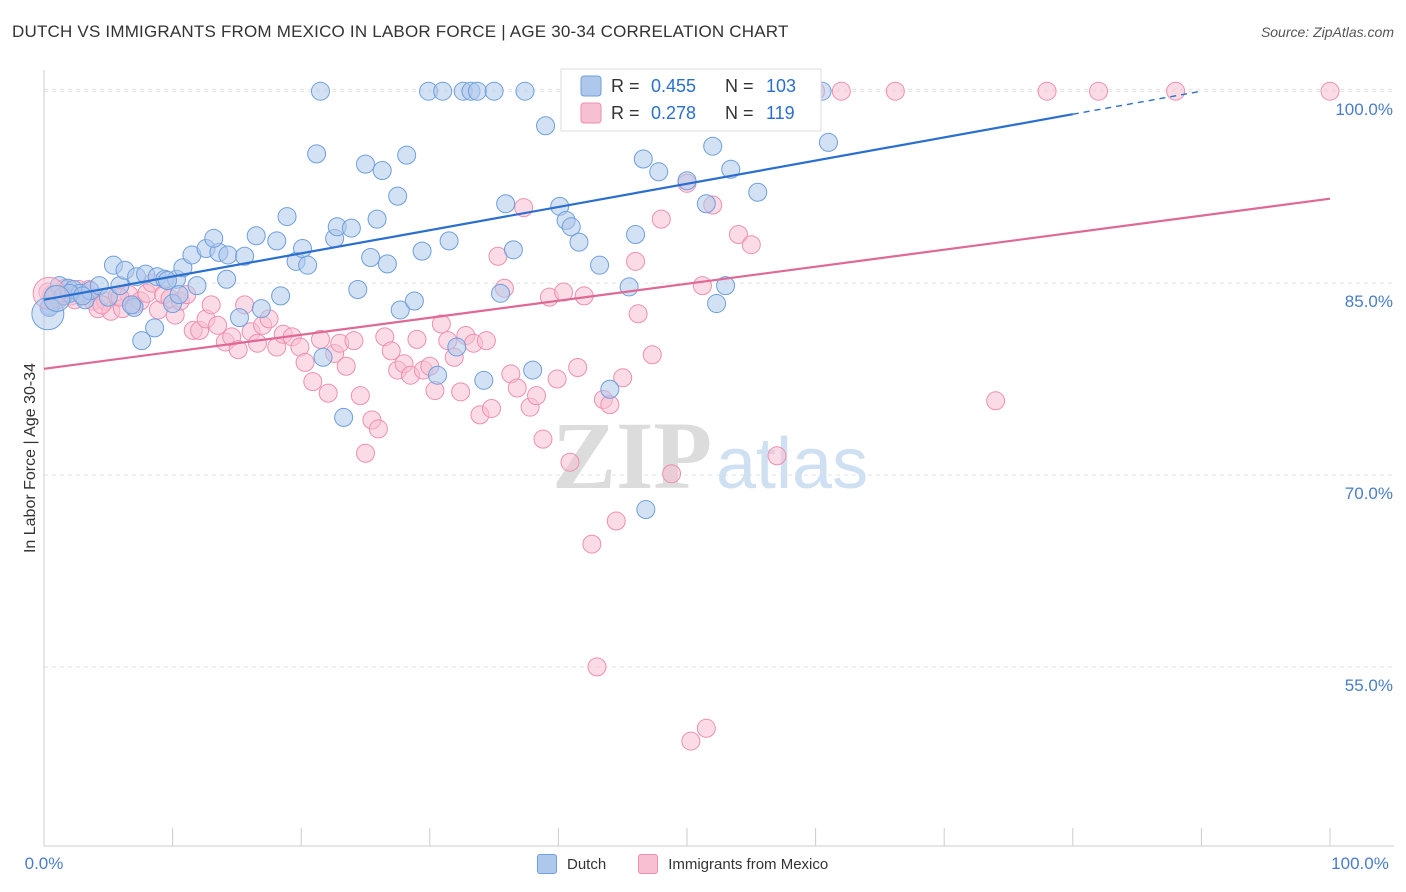 This screenshot has width=1406, height=892. What do you see at coordinates (792, 464) in the screenshot?
I see `watermark-atlas: atlas` at bounding box center [792, 464].